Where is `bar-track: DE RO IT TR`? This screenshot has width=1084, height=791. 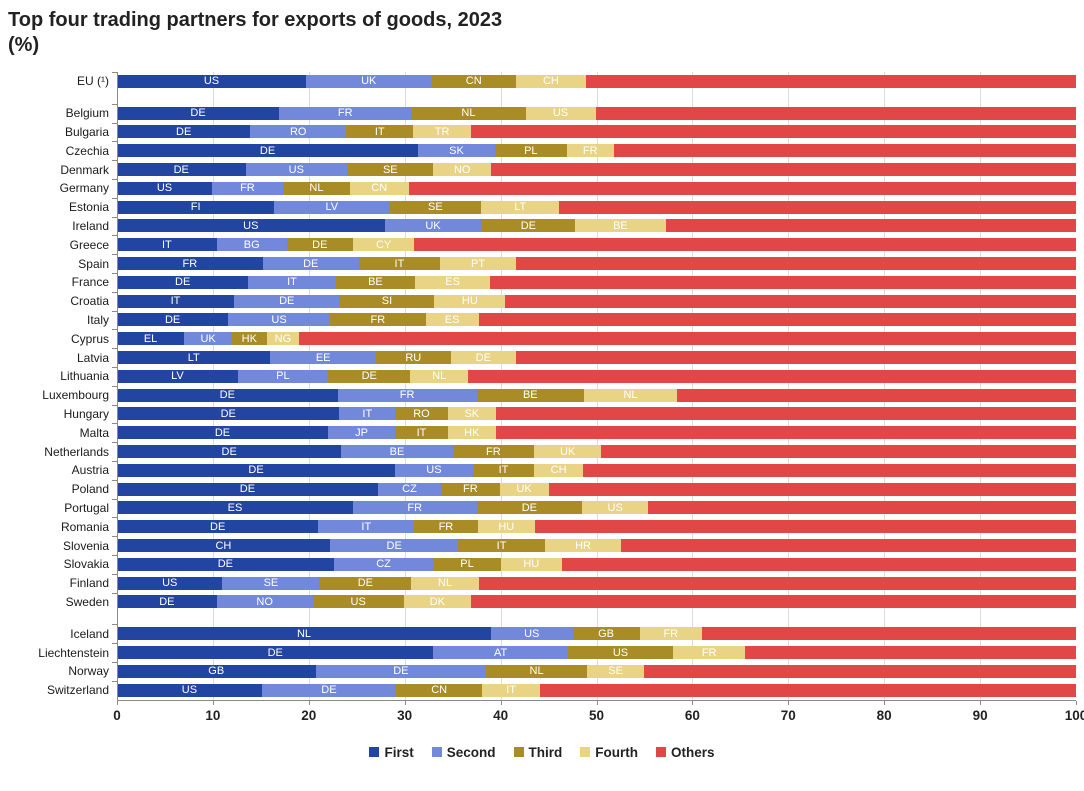 bar-track: DE RO IT TR is located at coordinates (596, 132).